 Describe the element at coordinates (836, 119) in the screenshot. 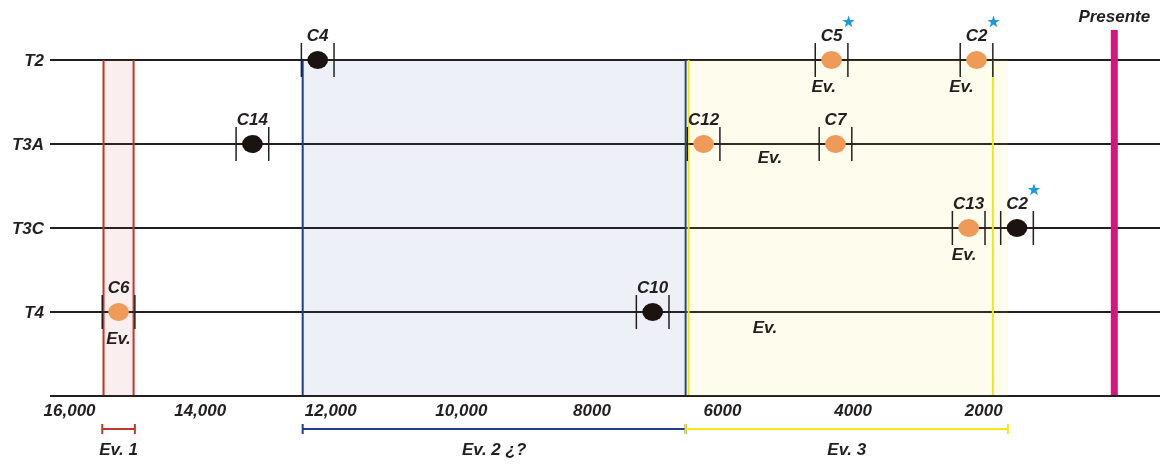

I see `data-label: C7` at that location.